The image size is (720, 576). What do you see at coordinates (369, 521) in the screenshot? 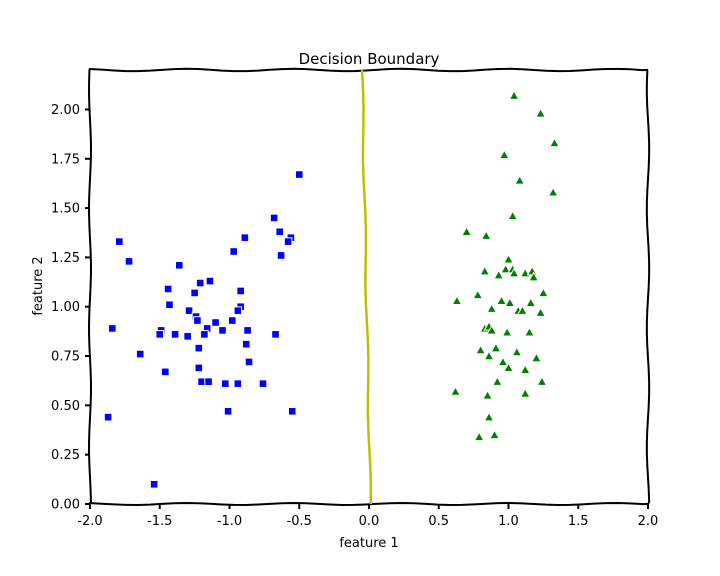
I see `x-tick-label: 0.0` at bounding box center [369, 521].